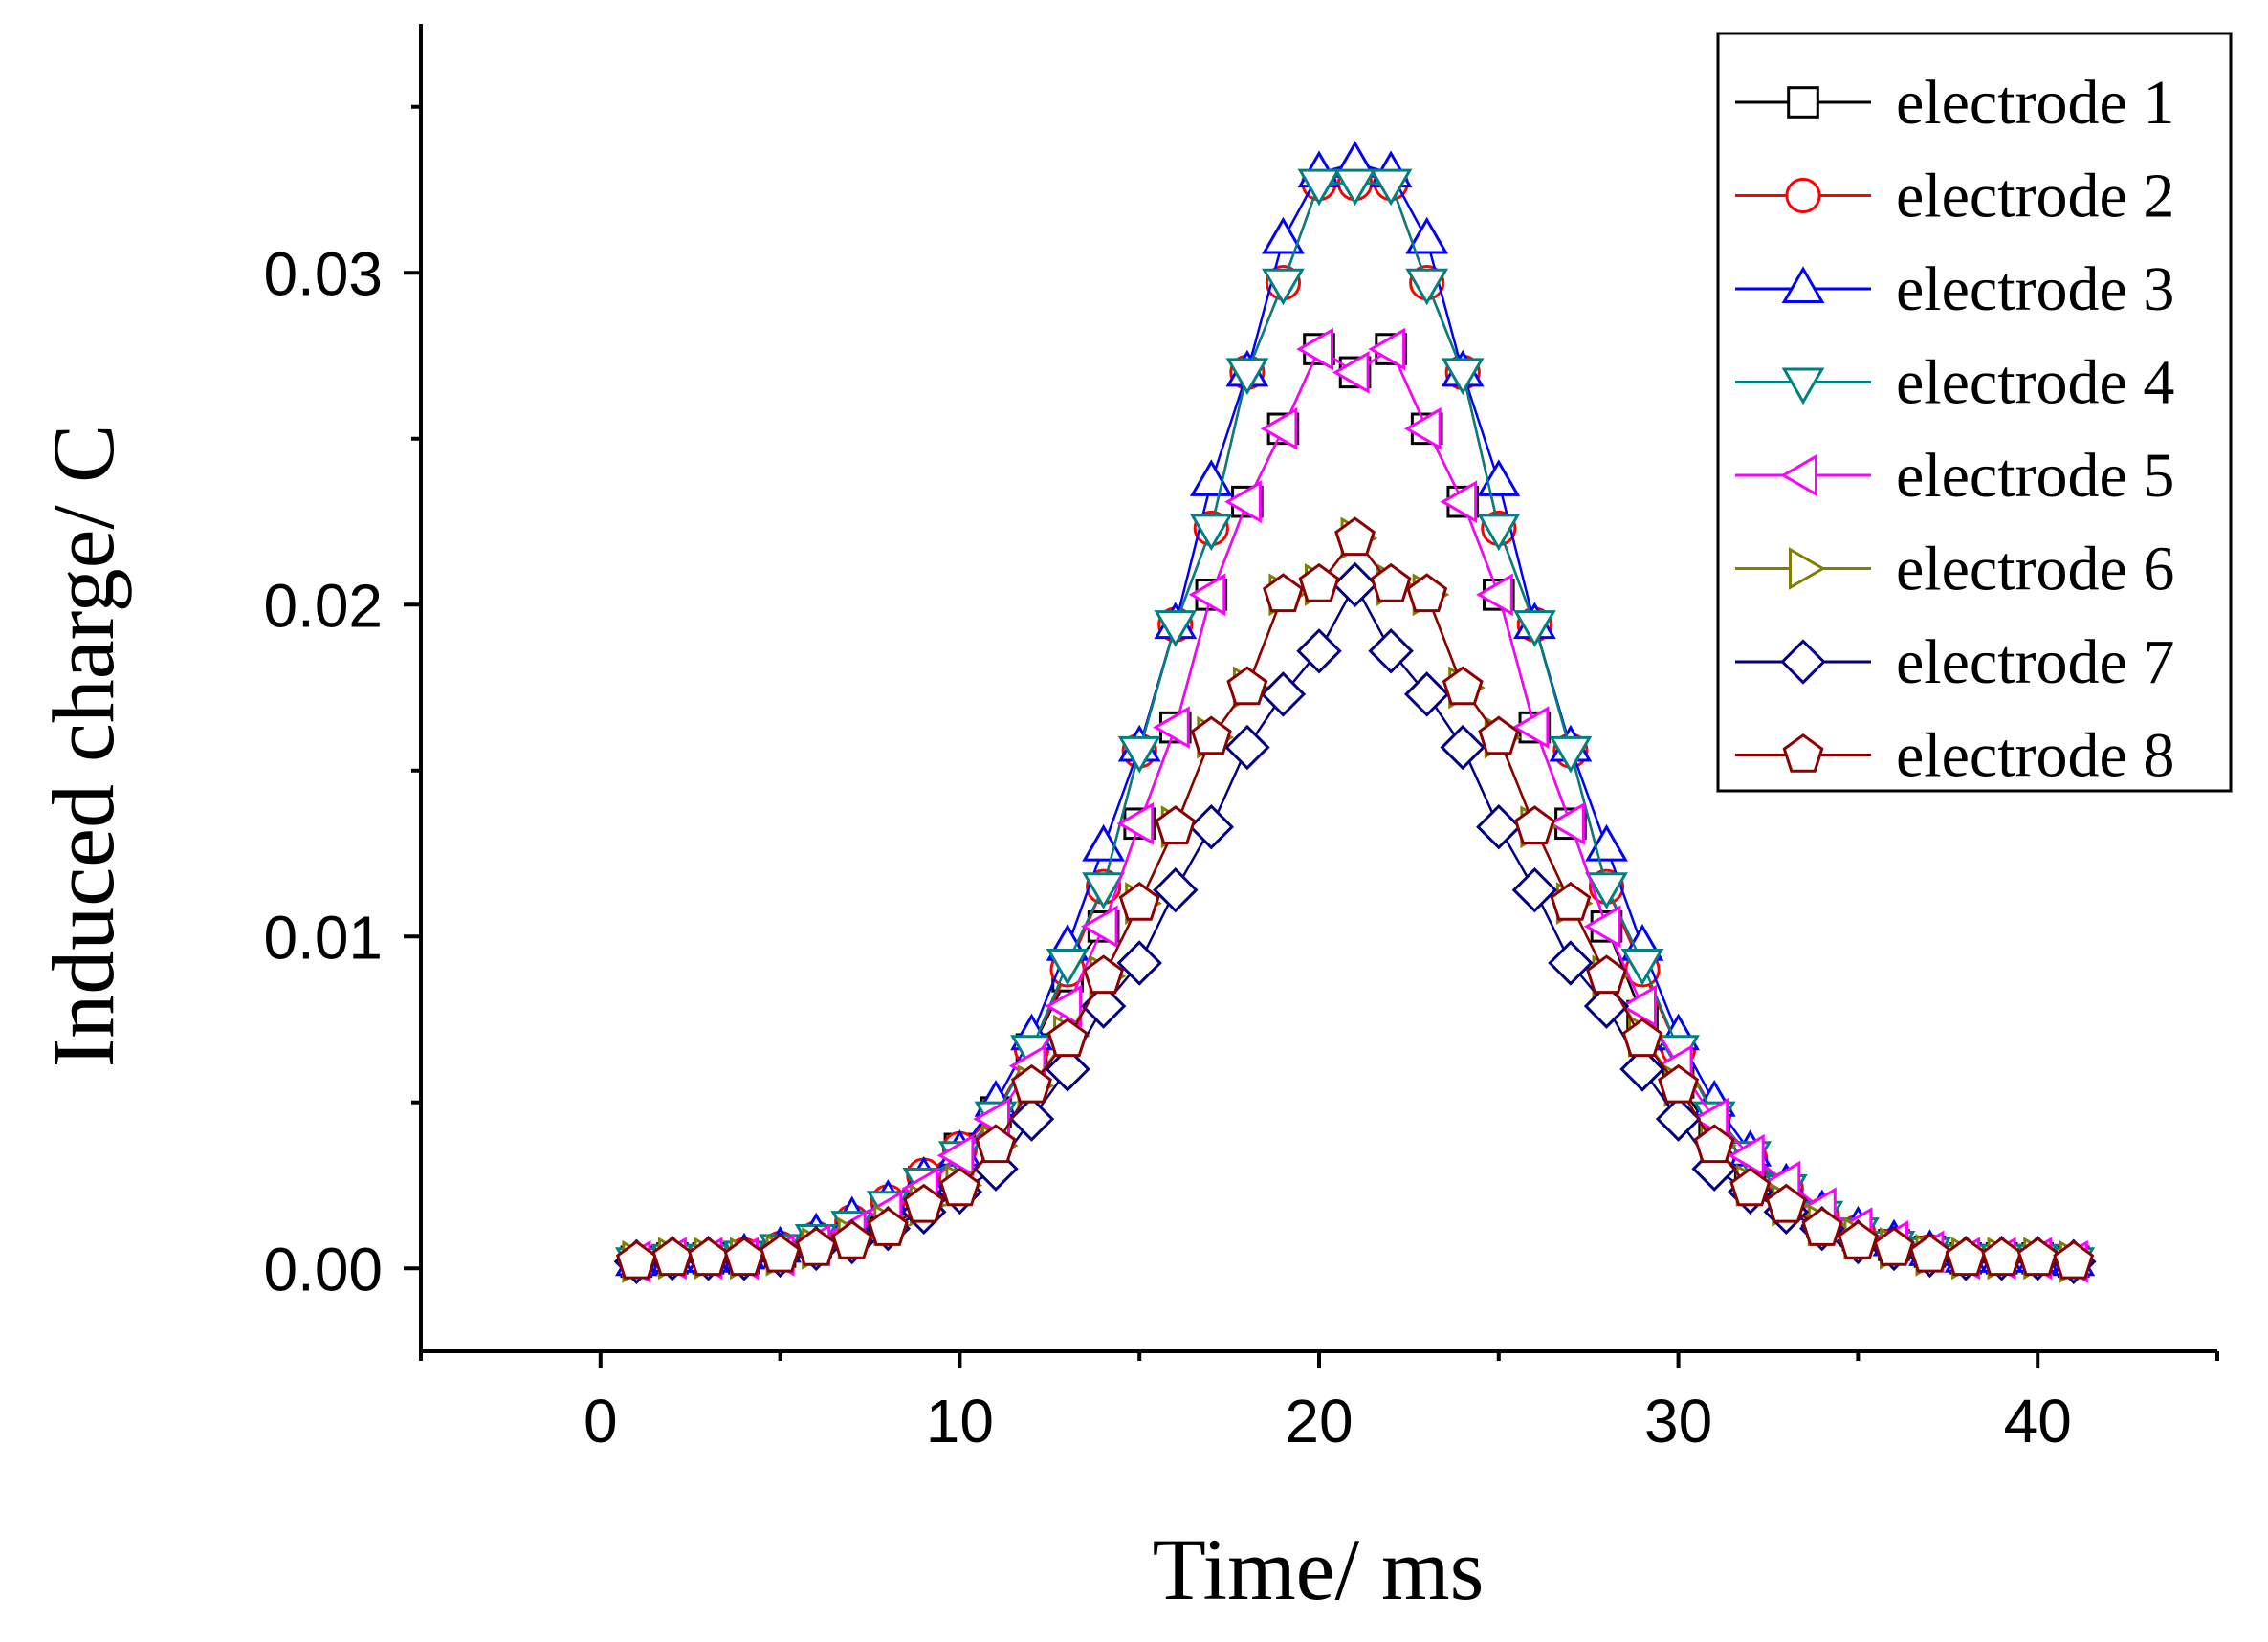 This screenshot has height=1642, width=2268. Describe the element at coordinates (2035, 383) in the screenshot. I see `legend-label: electrode 4` at that location.